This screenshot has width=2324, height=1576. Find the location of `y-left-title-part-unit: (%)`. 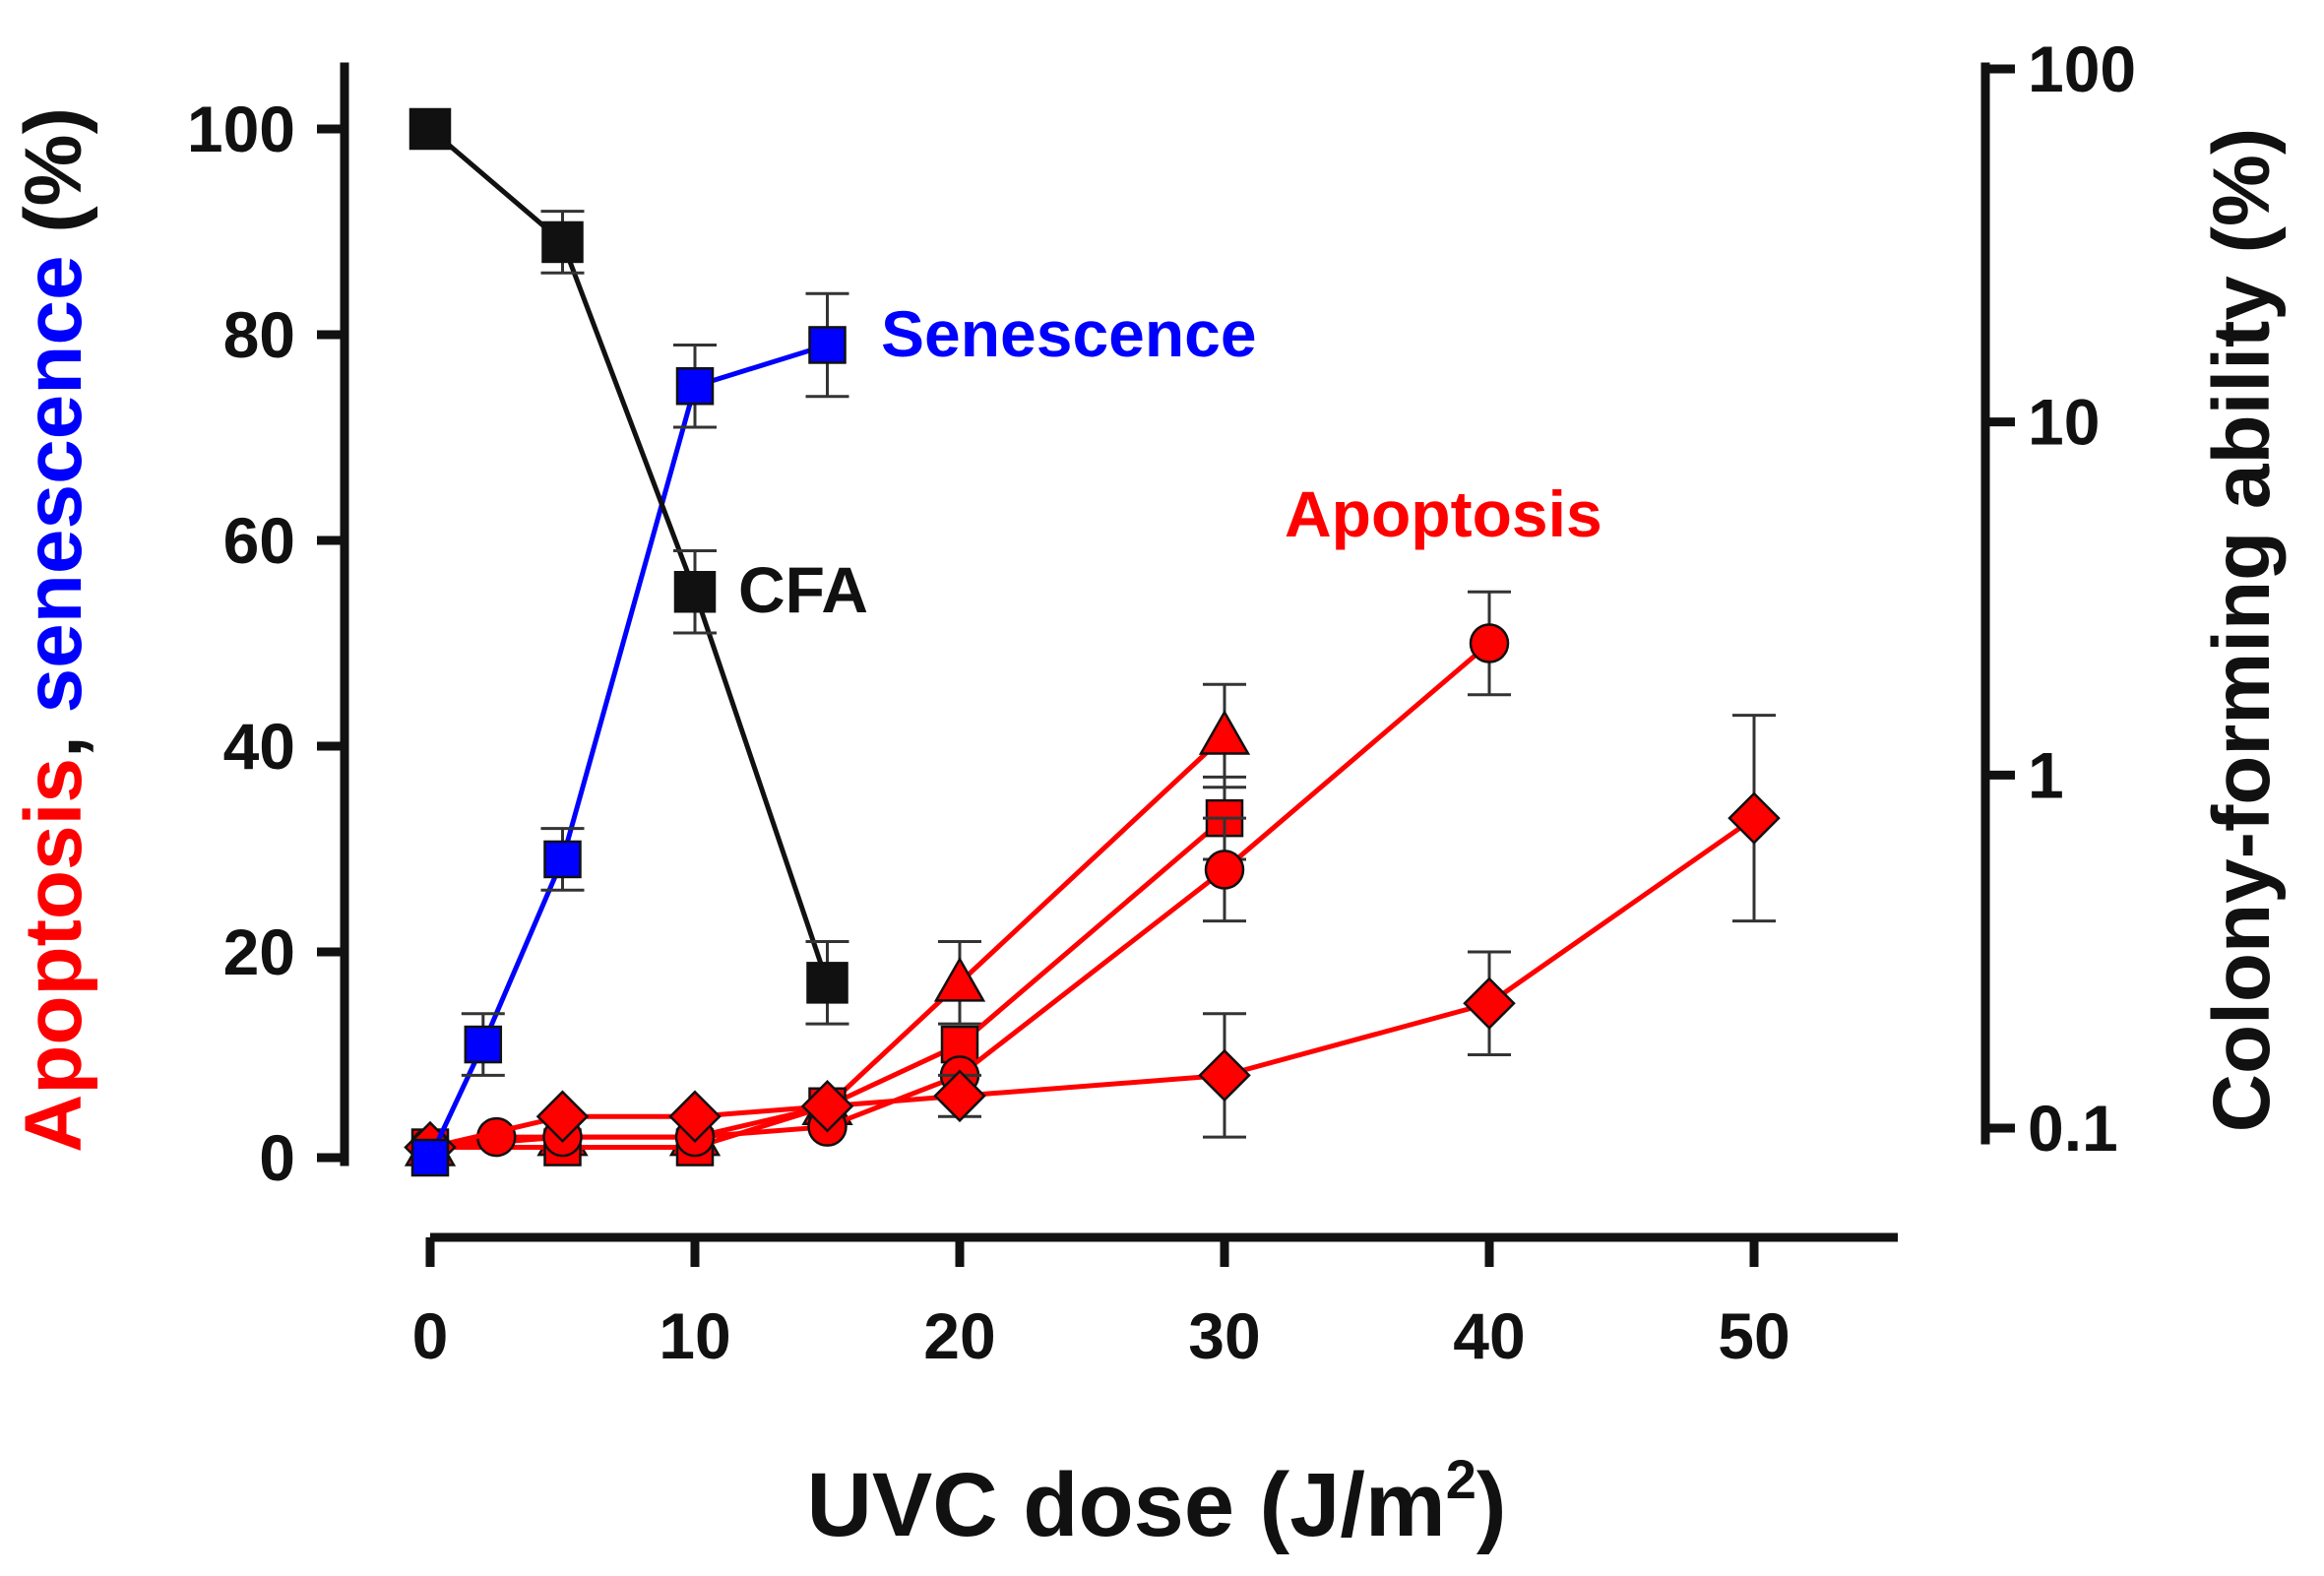

y-left-title-part-unit: (%) is located at coordinates (53, 181).